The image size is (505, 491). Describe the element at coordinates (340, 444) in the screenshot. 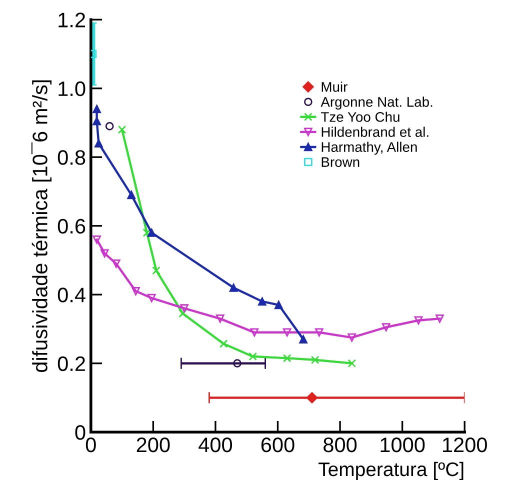

I see `x-tick-label: 800` at that location.